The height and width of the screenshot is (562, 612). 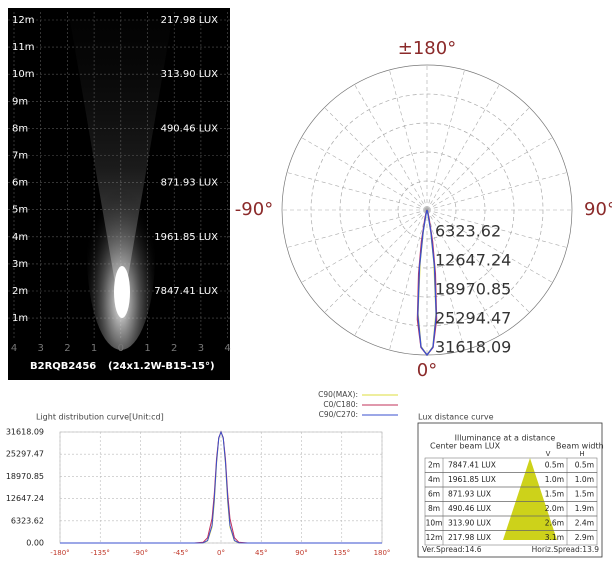 What do you see at coordinates (511, 538) in the screenshot?
I see `table-row` at bounding box center [511, 538].